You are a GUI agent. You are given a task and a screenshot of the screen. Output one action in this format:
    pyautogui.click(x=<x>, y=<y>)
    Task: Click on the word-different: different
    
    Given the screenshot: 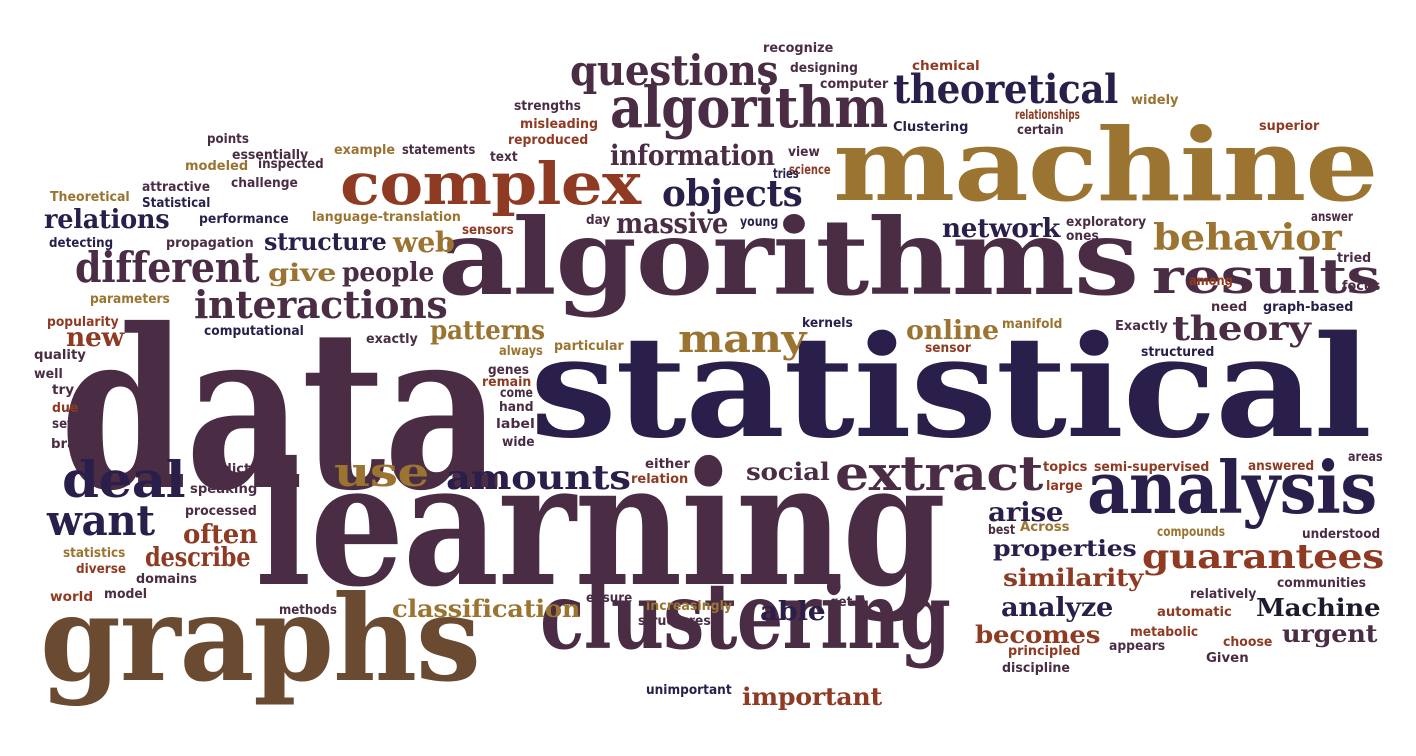 What is the action you would take?
    pyautogui.click(x=167, y=267)
    